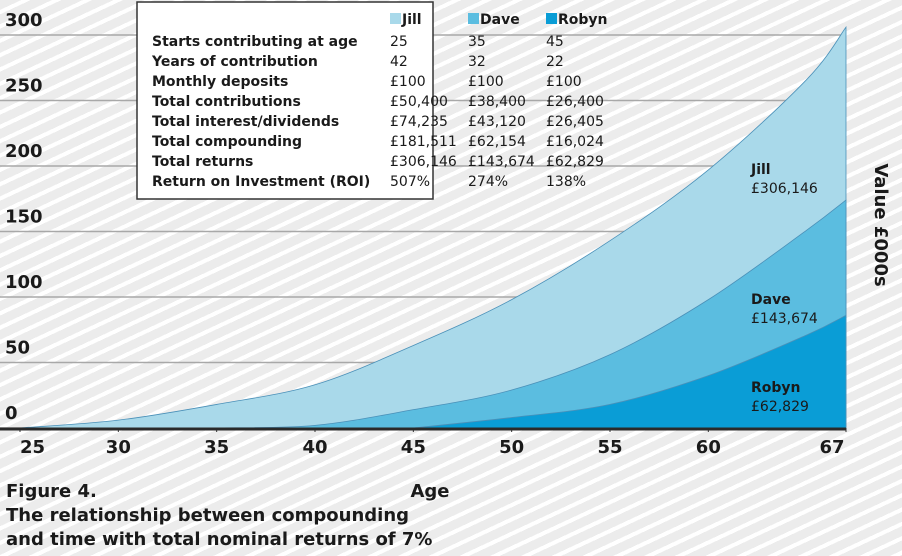  I want to click on cell: £43,120, so click(497, 122).